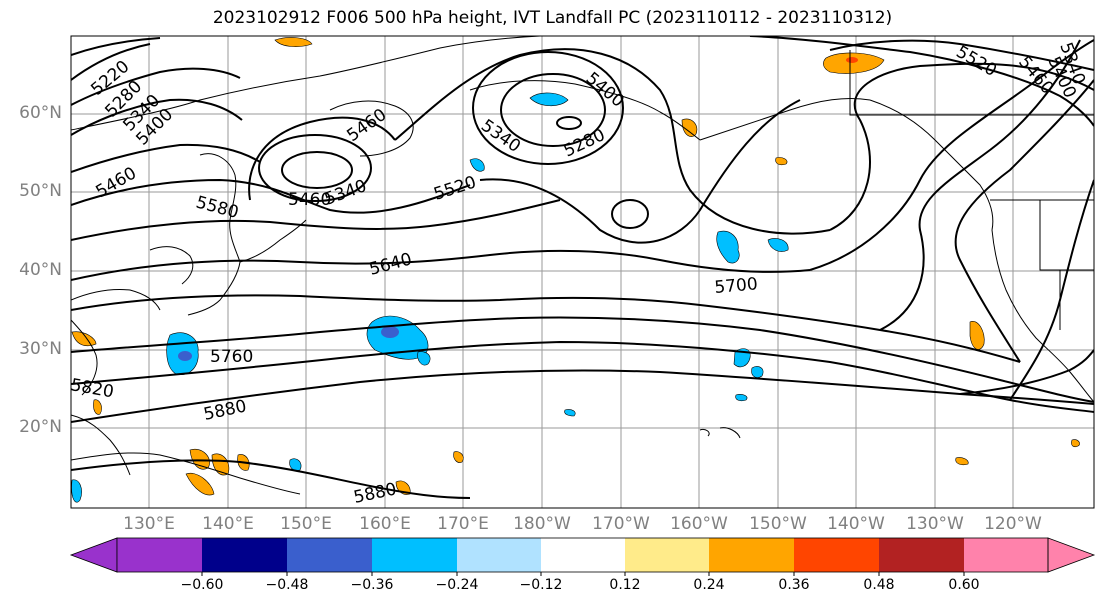  What do you see at coordinates (542, 524) in the screenshot?
I see `lon-label: 180°W` at bounding box center [542, 524].